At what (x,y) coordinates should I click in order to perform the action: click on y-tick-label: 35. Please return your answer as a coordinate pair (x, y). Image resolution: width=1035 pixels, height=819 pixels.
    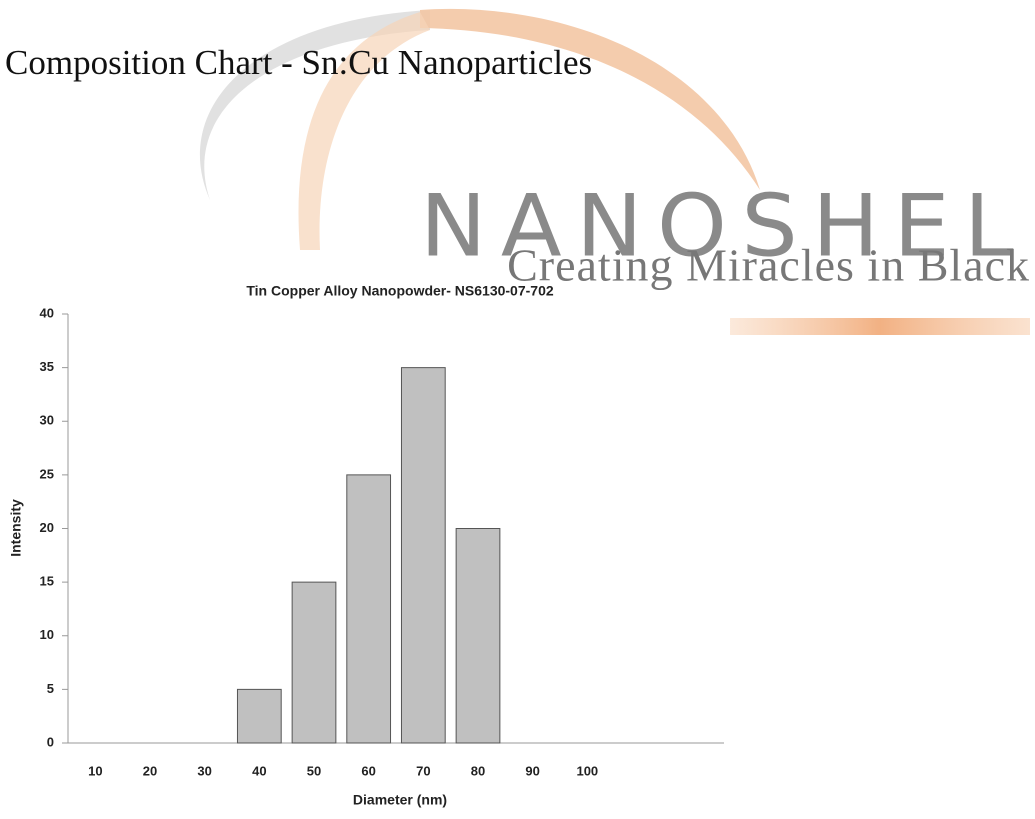
    Looking at the image, I should click on (47, 366).